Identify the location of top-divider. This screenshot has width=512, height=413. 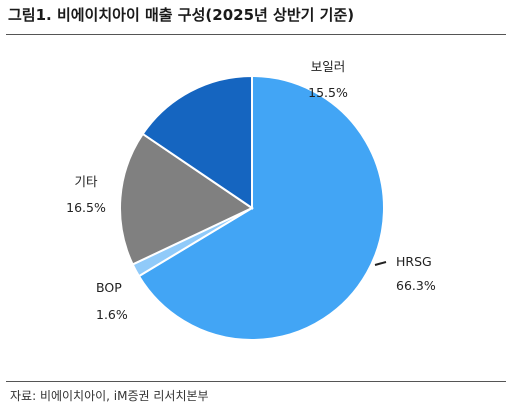
(256, 34).